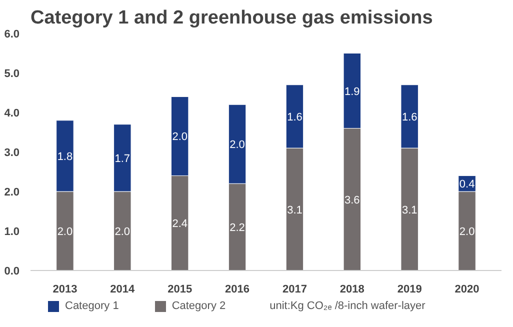 Image resolution: width=513 pixels, height=327 pixels. What do you see at coordinates (12, 272) in the screenshot?
I see `y-tick-label: 0.0` at bounding box center [12, 272].